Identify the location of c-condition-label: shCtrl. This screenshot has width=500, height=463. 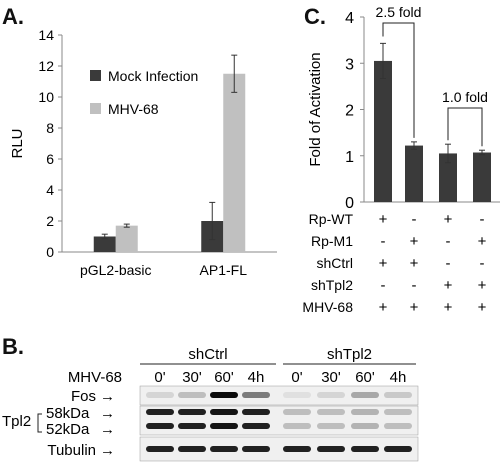
(334, 263).